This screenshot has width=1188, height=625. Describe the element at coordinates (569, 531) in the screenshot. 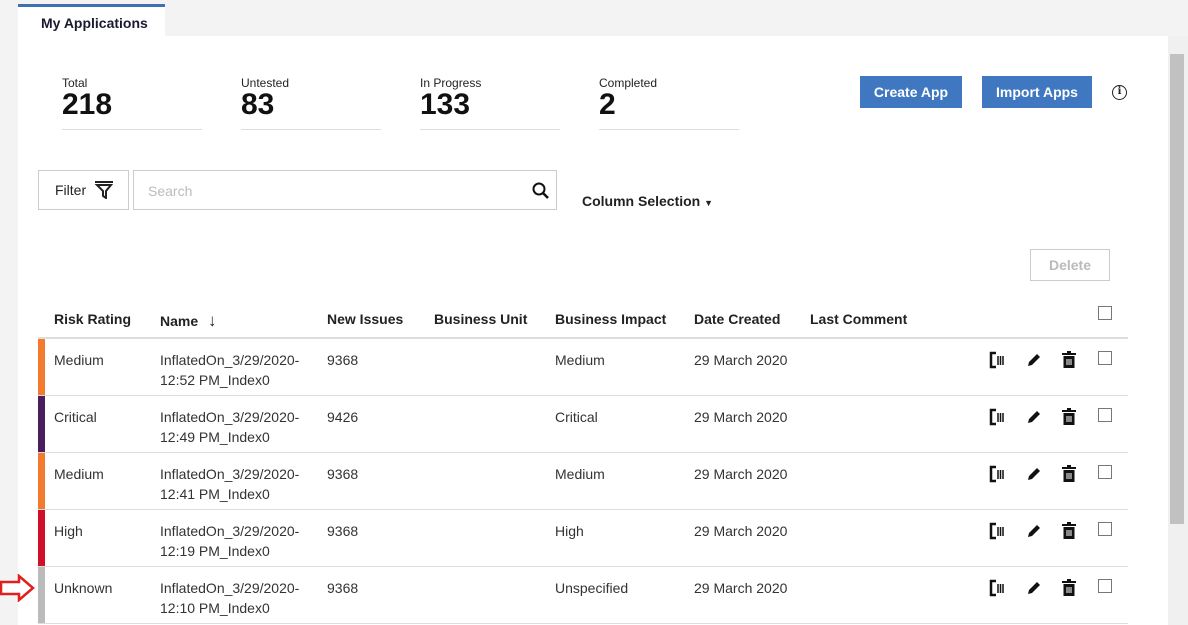

I see `business-impact: High` at that location.